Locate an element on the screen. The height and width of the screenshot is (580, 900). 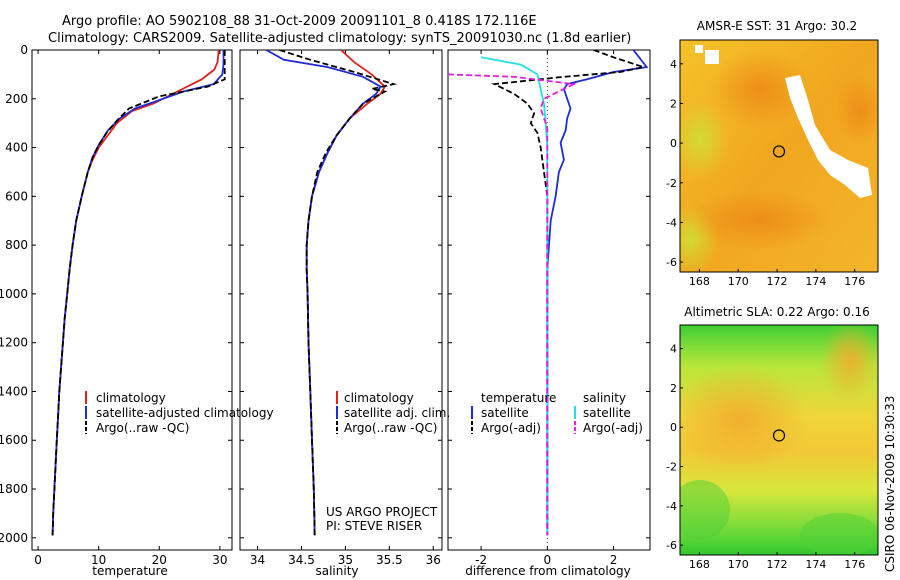
legend-label: satellite adj. clim. is located at coordinates (397, 413).